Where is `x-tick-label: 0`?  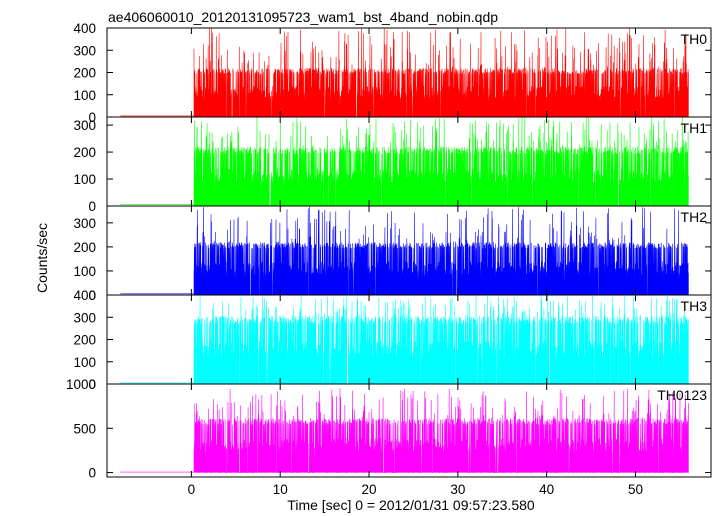
x-tick-label: 0 is located at coordinates (192, 489).